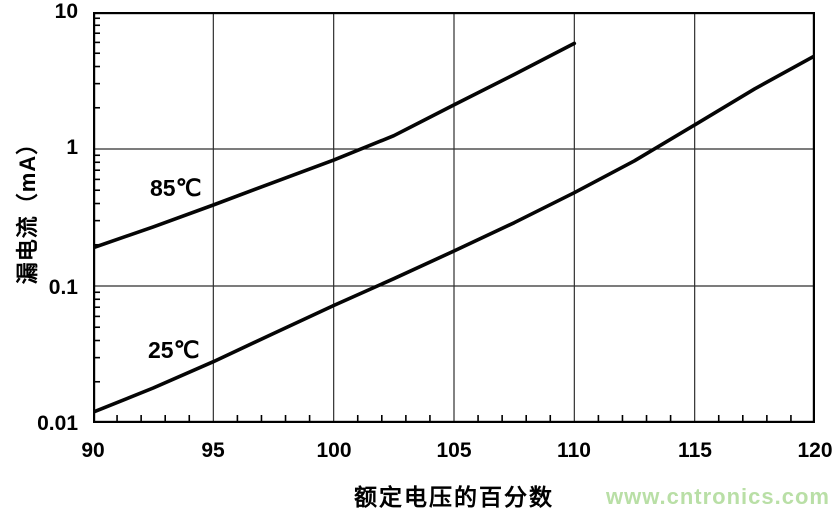 The height and width of the screenshot is (515, 838). Describe the element at coordinates (454, 450) in the screenshot. I see `xtick-105: 105` at that location.